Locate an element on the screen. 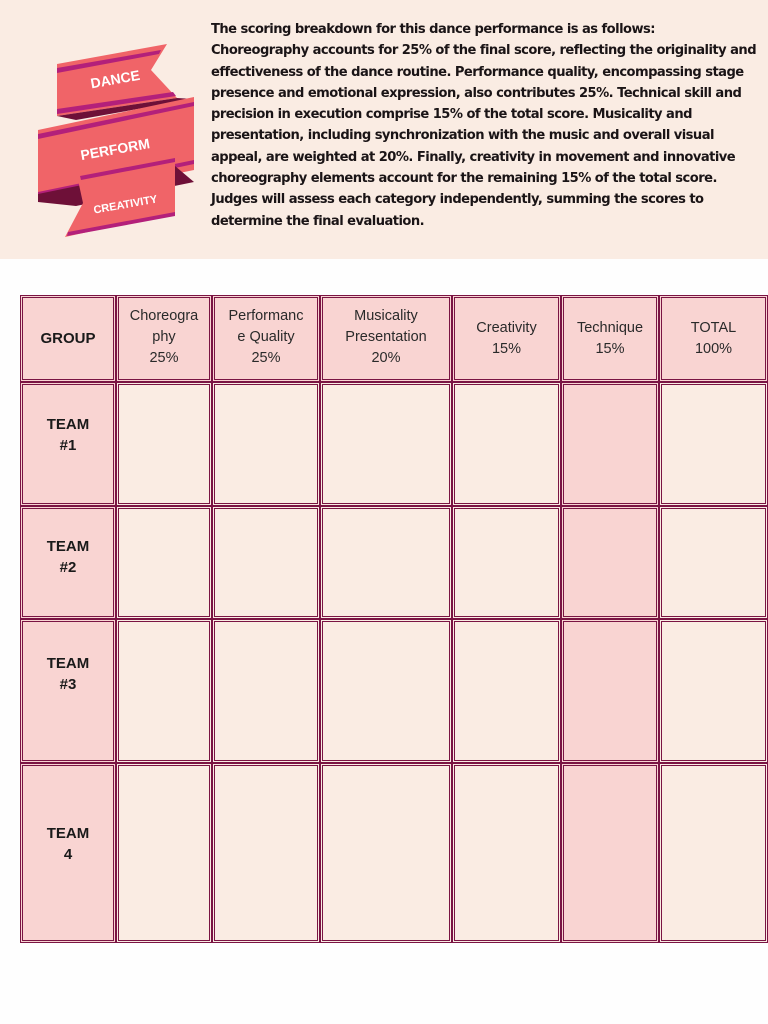  row-label-team-2: TEAM #2 is located at coordinates (68, 562).